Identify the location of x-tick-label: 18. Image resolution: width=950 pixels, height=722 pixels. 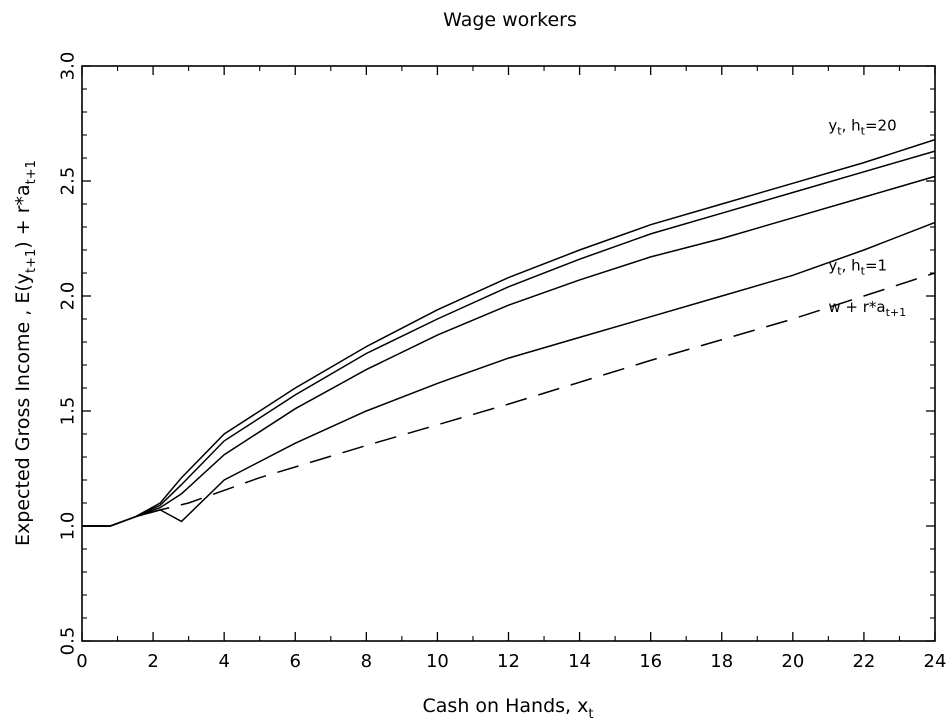
(721, 661).